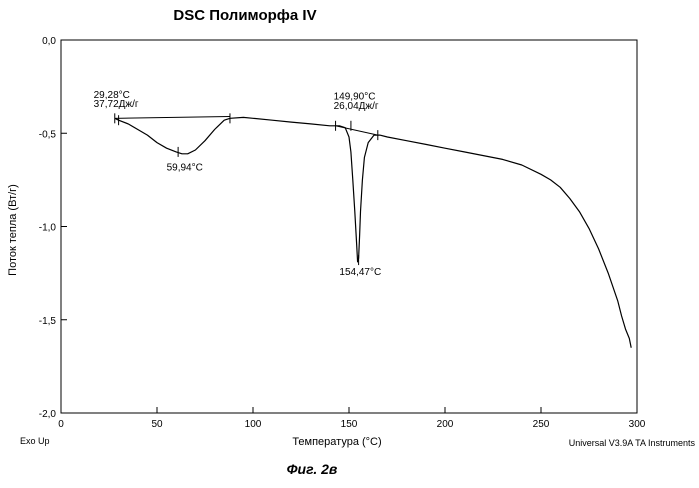 The width and height of the screenshot is (699, 488). What do you see at coordinates (445, 424) in the screenshot?
I see `x-tick-label: 200` at bounding box center [445, 424].